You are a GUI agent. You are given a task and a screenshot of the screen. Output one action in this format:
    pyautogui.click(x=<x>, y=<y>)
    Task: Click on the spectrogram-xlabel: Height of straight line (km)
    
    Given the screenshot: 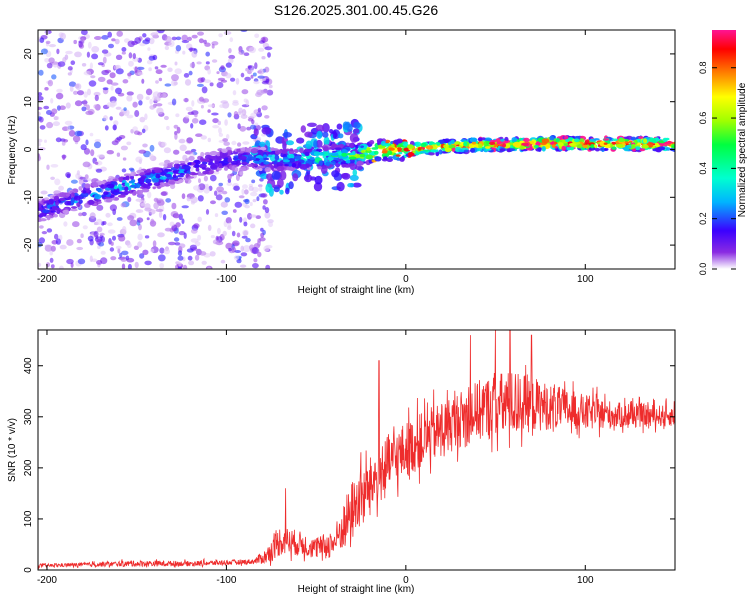 What is the action you would take?
    pyautogui.click(x=356, y=290)
    